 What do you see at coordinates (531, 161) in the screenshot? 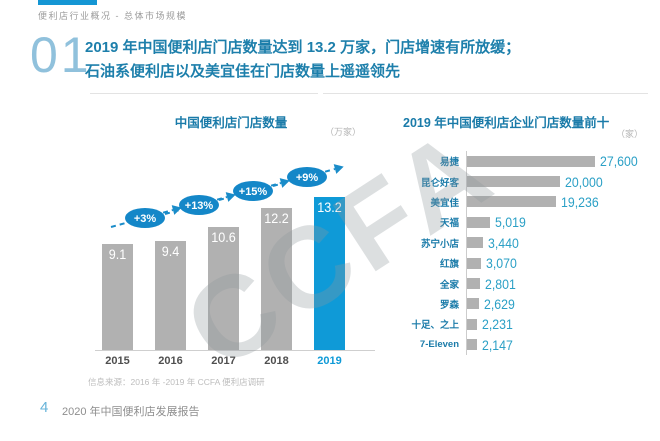
I see `bar-易捷` at bounding box center [531, 161].